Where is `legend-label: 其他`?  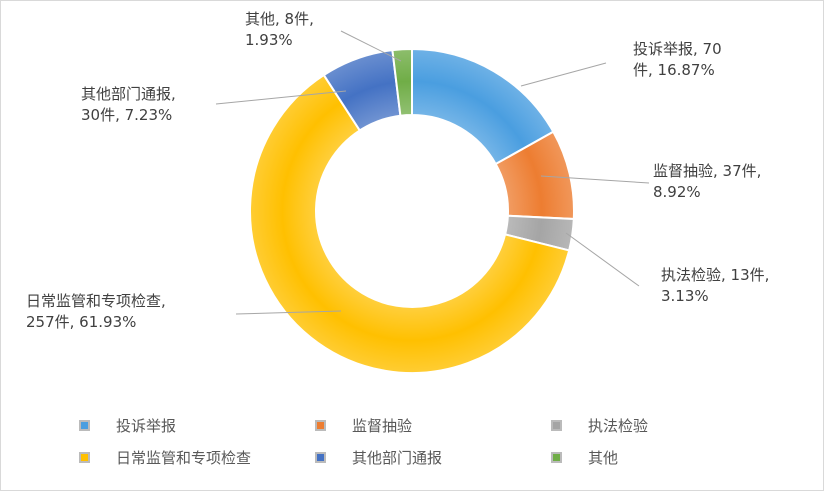
legend-label: 其他 is located at coordinates (603, 457).